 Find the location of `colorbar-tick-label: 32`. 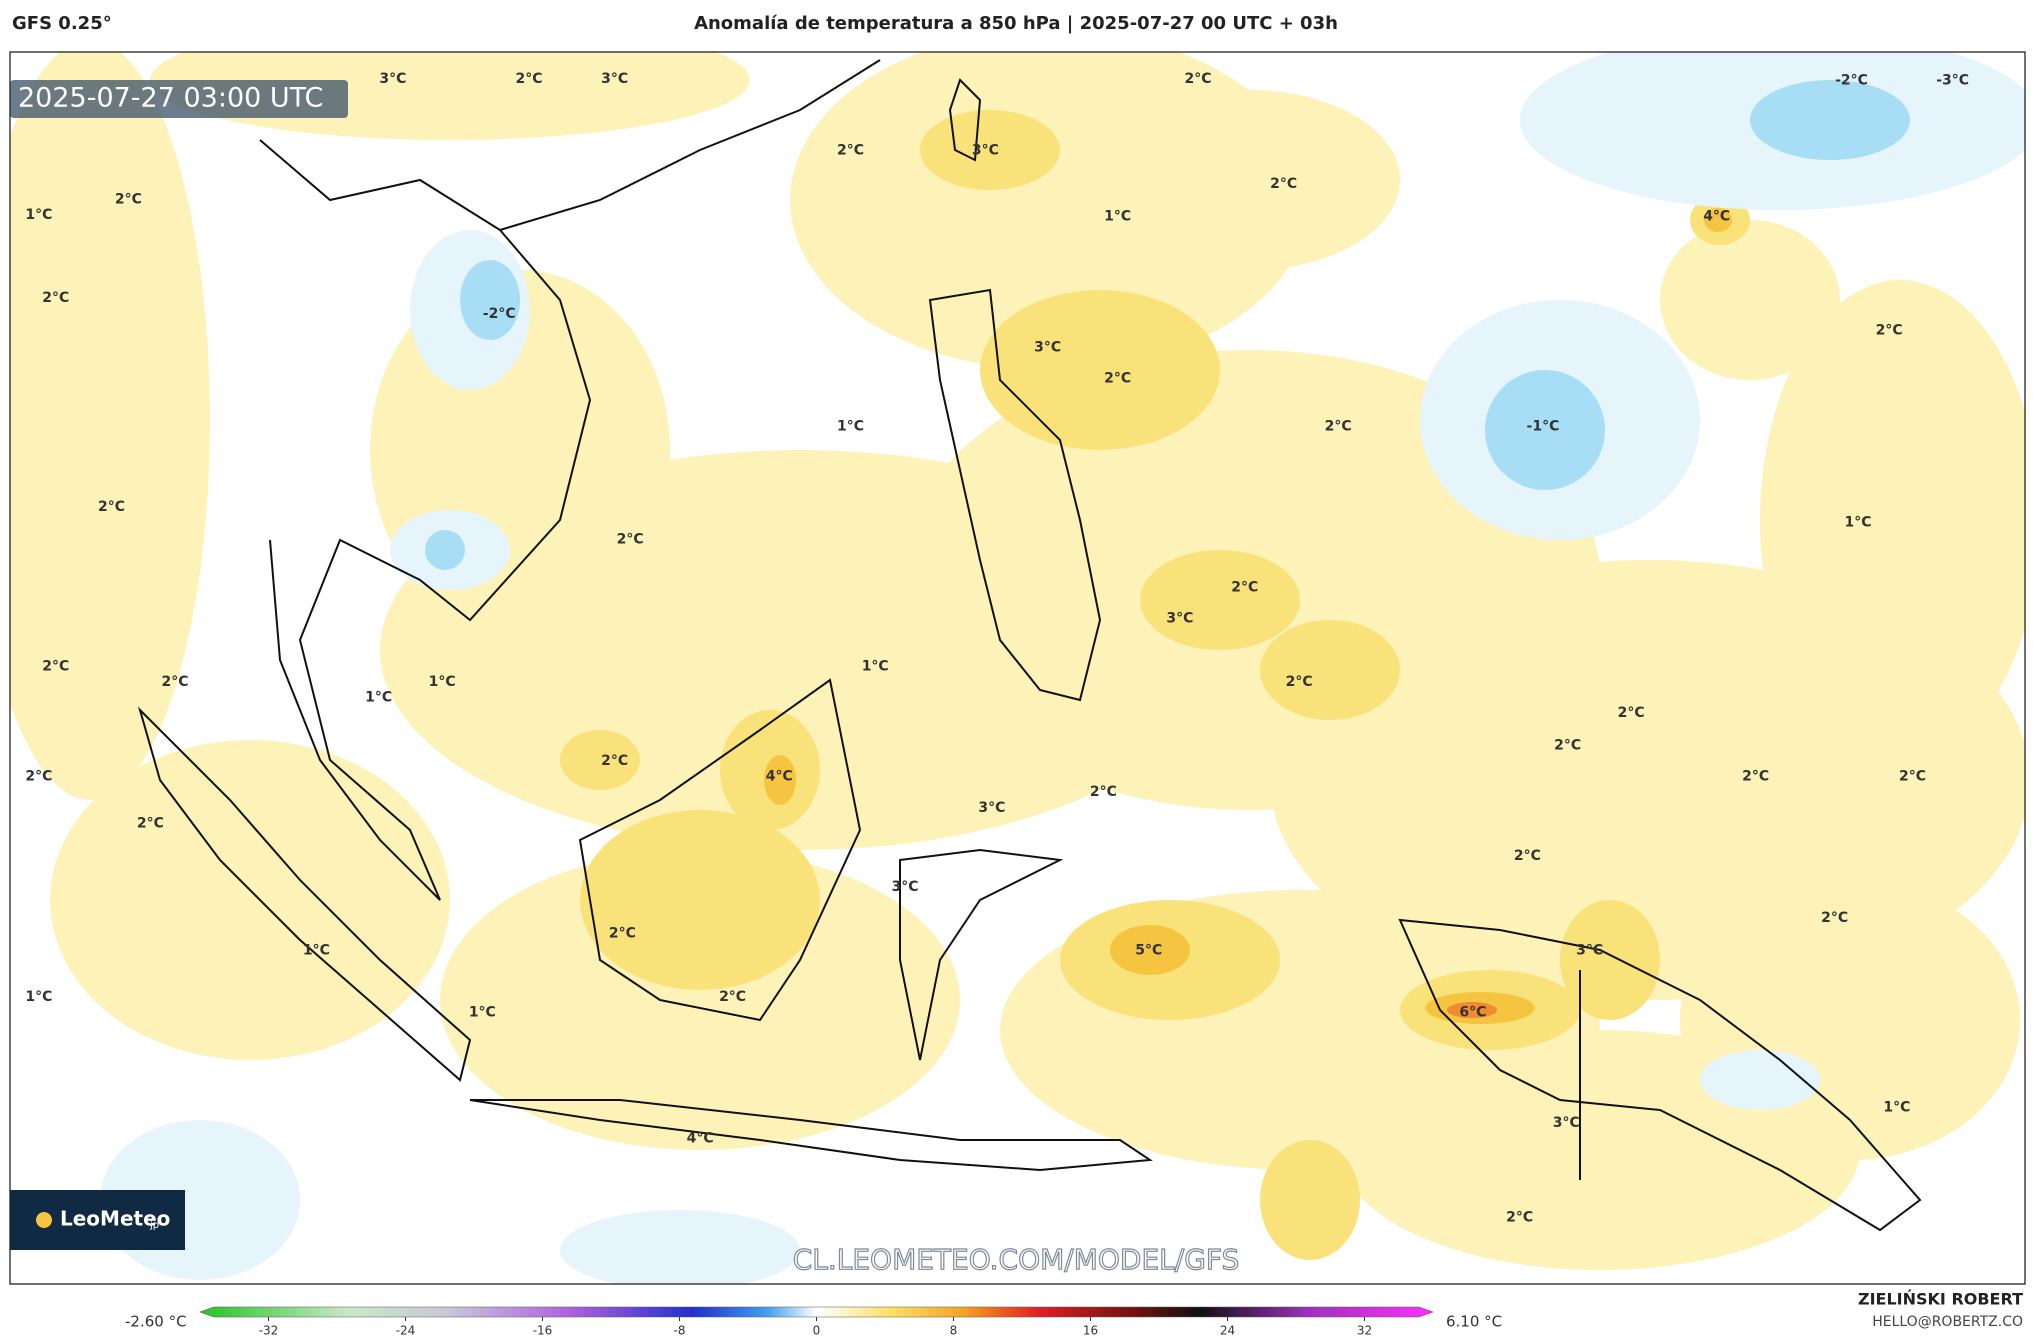

colorbar-tick-label: 32 is located at coordinates (1364, 1331).